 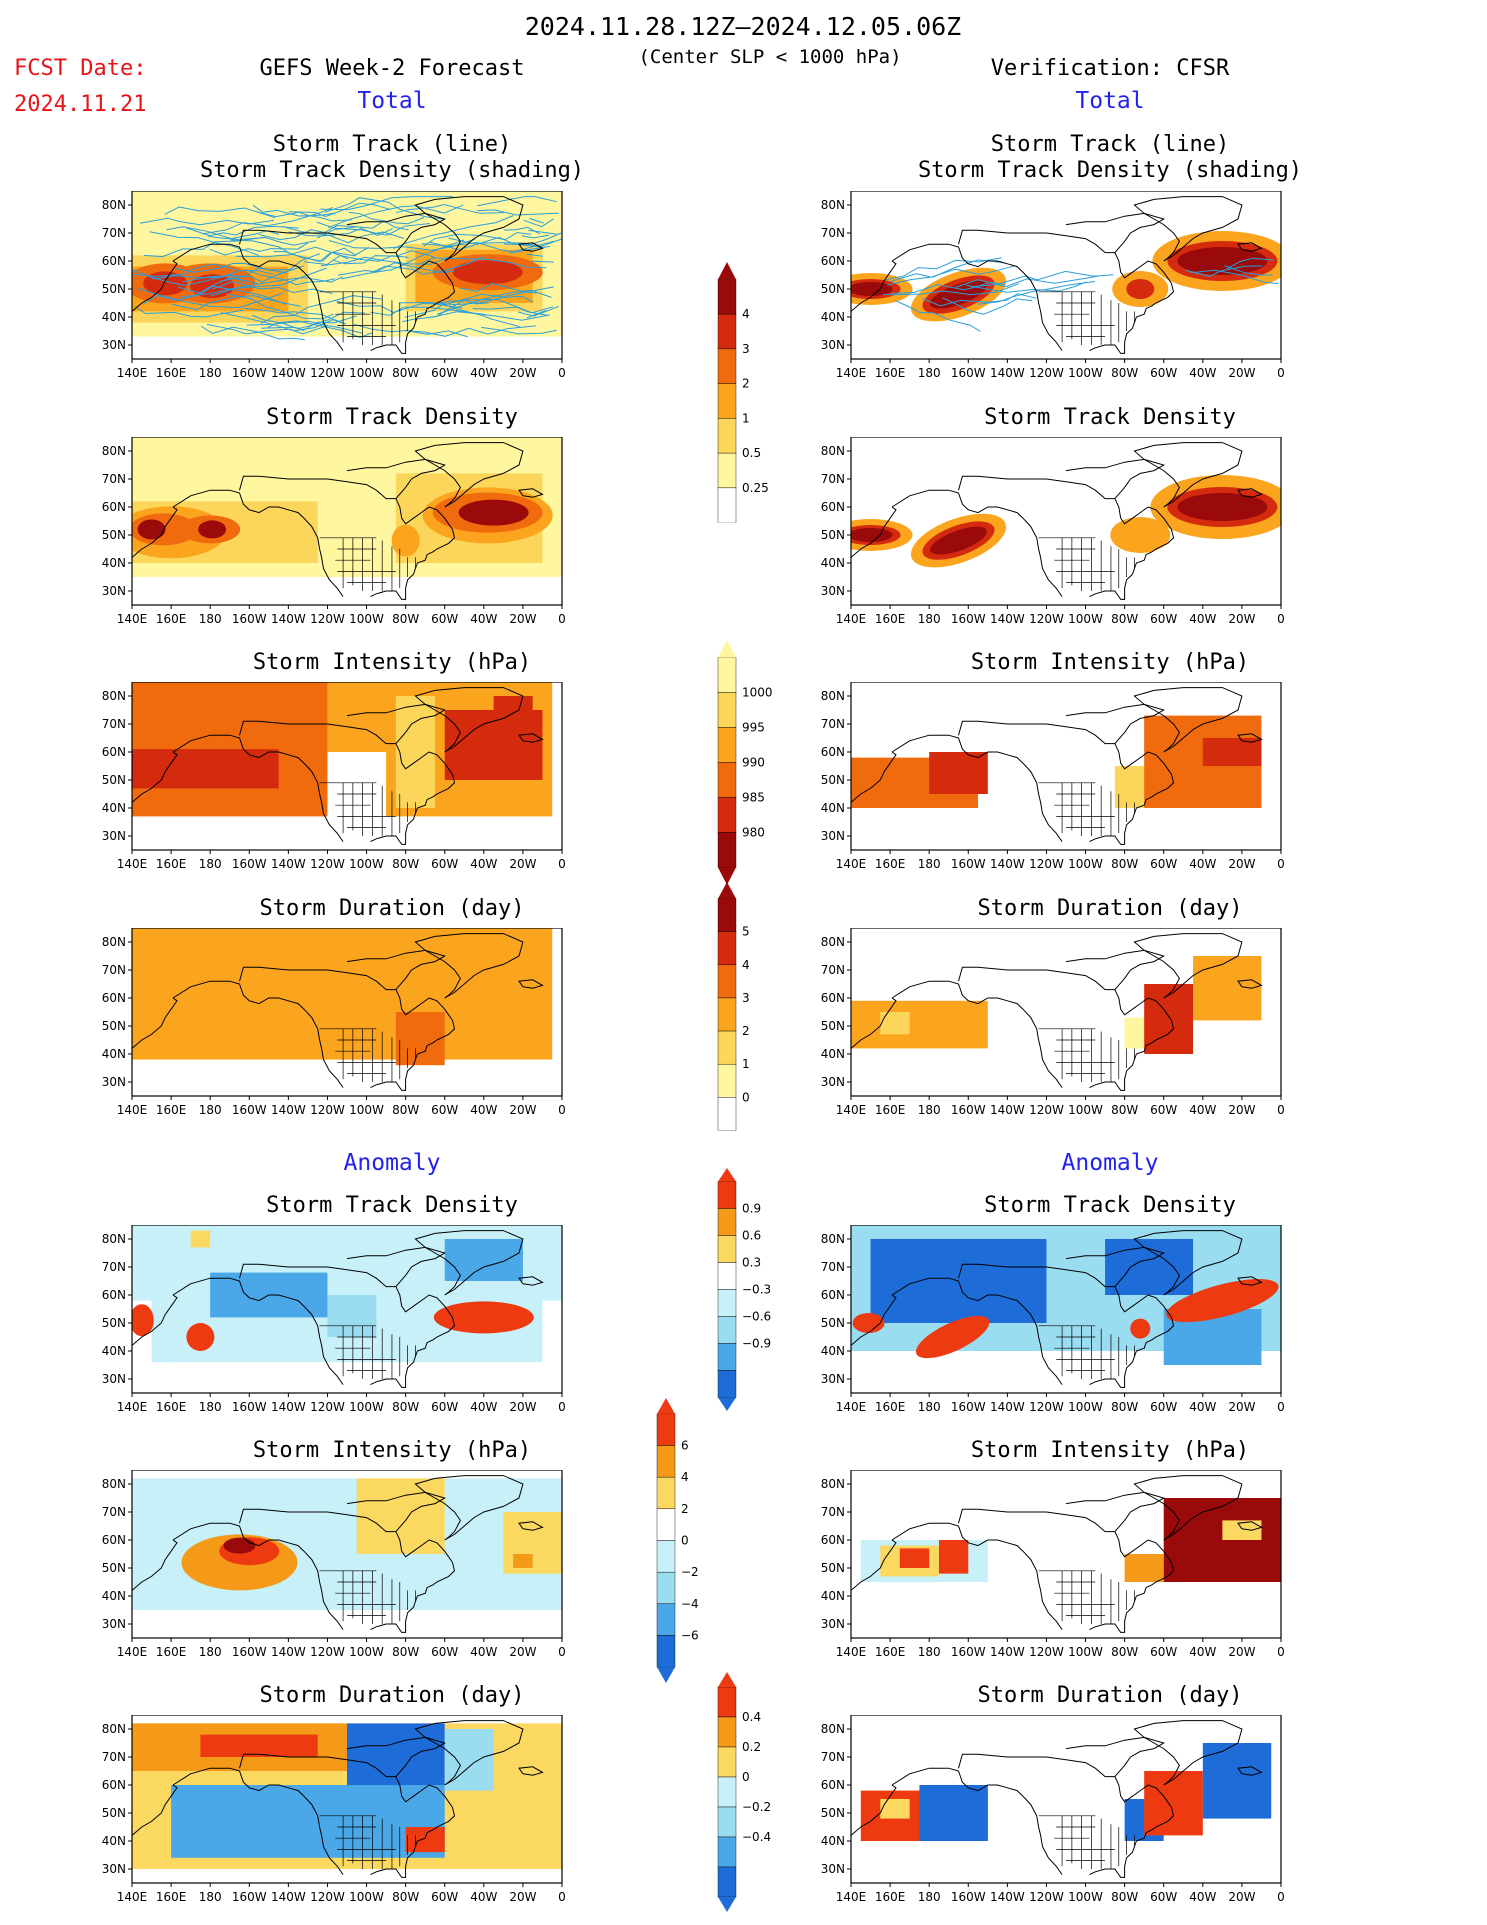 I want to click on colorbar-arrow-top, so click(x=727, y=649).